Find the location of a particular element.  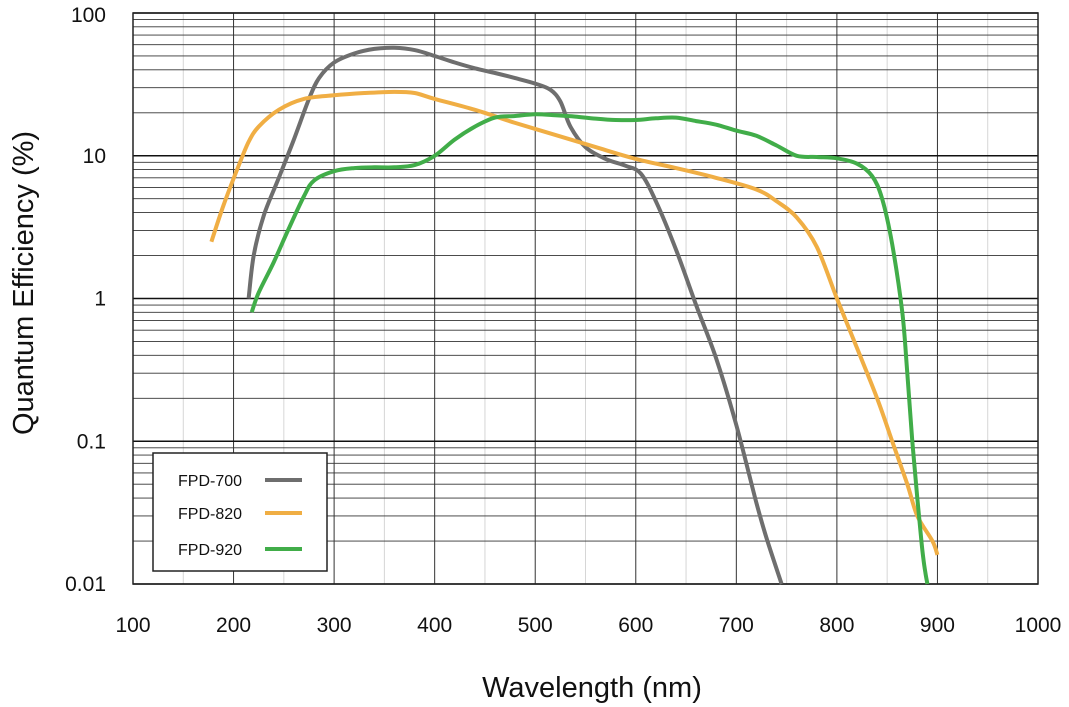

x-tick-label: 200 is located at coordinates (233, 625).